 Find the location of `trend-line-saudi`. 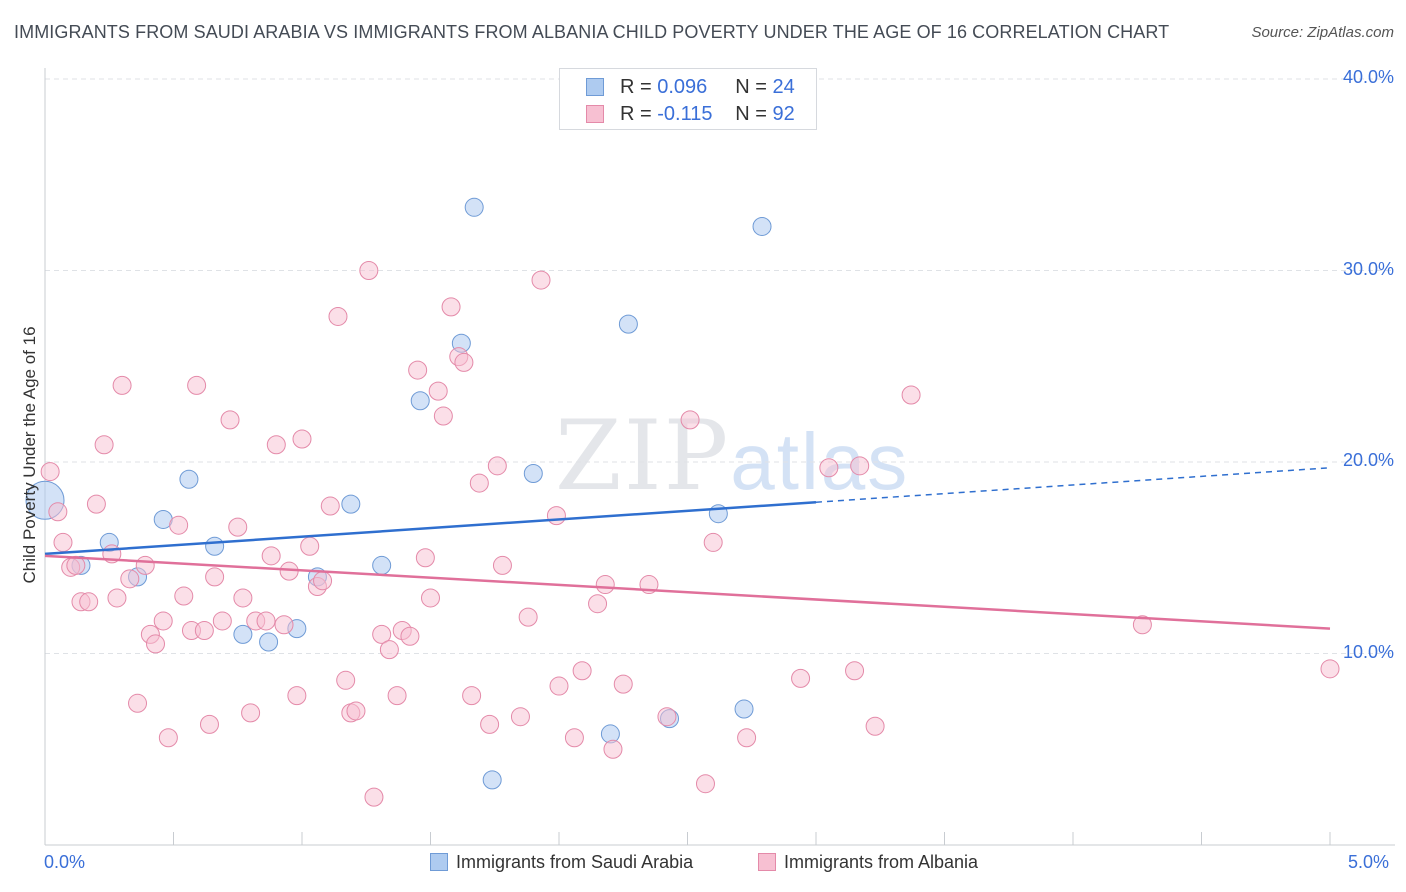

trend-line-saudi is located at coordinates (430, 528).